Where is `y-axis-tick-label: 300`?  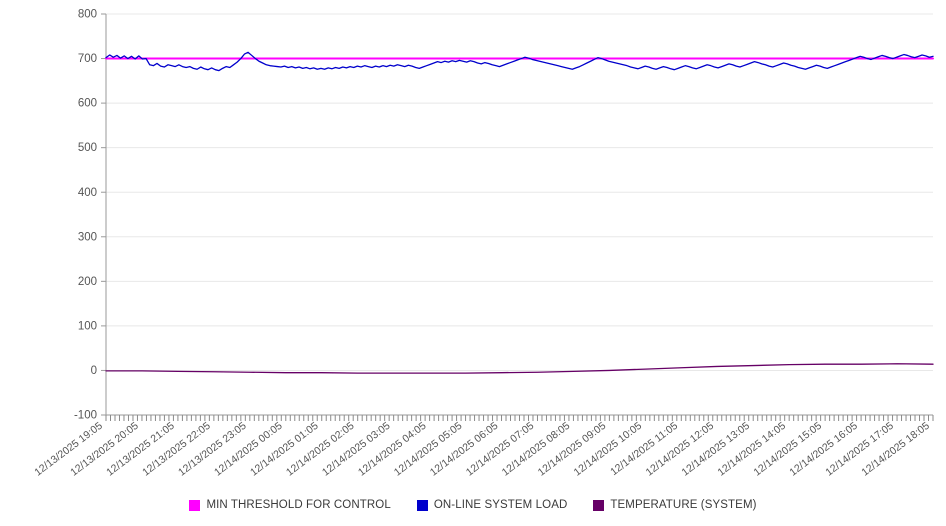 y-axis-tick-label: 300 is located at coordinates (87, 237).